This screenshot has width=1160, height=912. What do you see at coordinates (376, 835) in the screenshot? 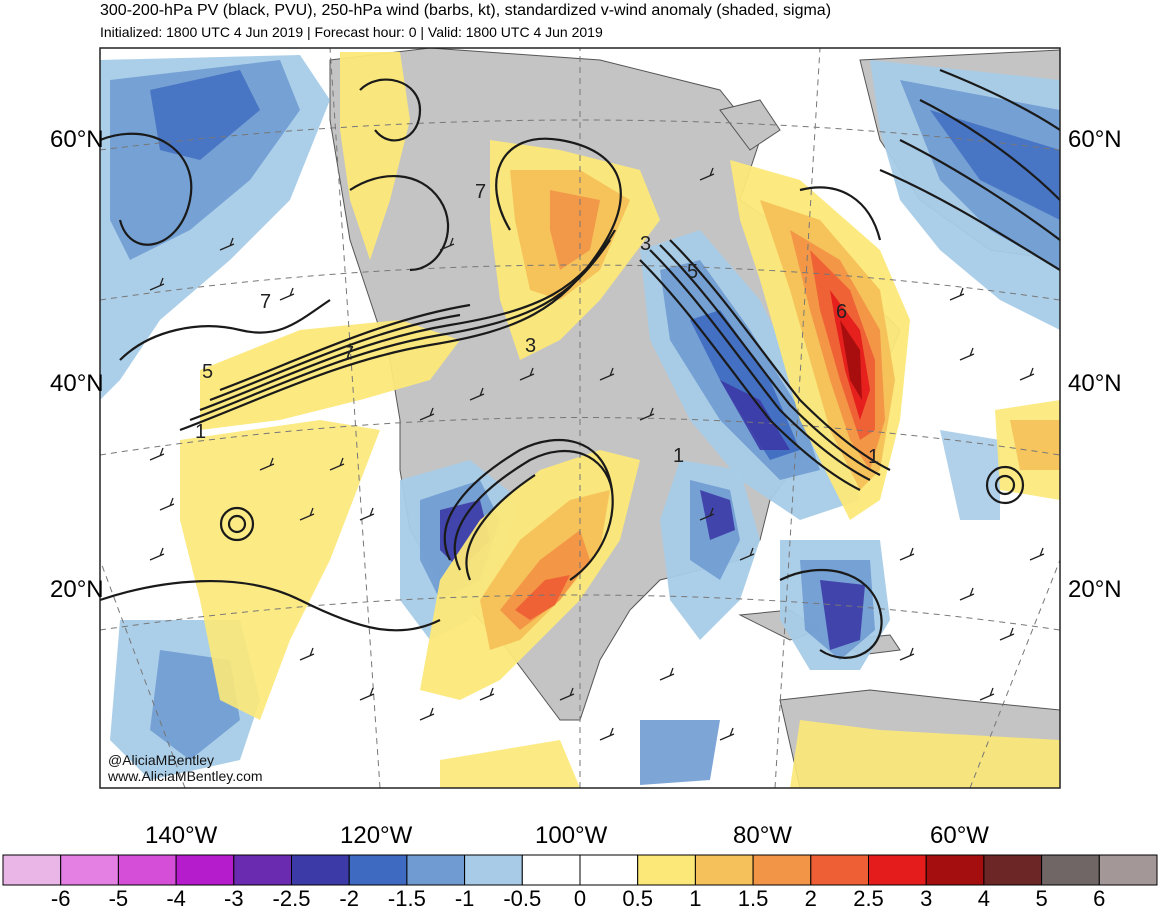
I see `lon-label: 120°W` at bounding box center [376, 835].